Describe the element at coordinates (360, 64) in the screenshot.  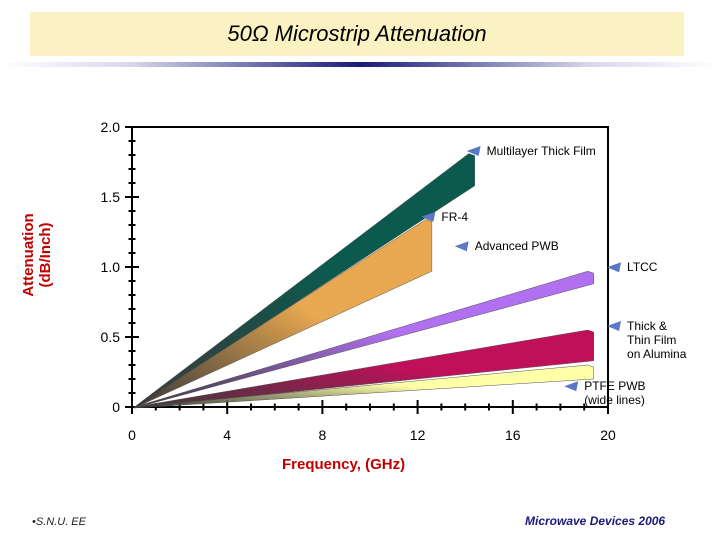
I see `title-divider` at that location.